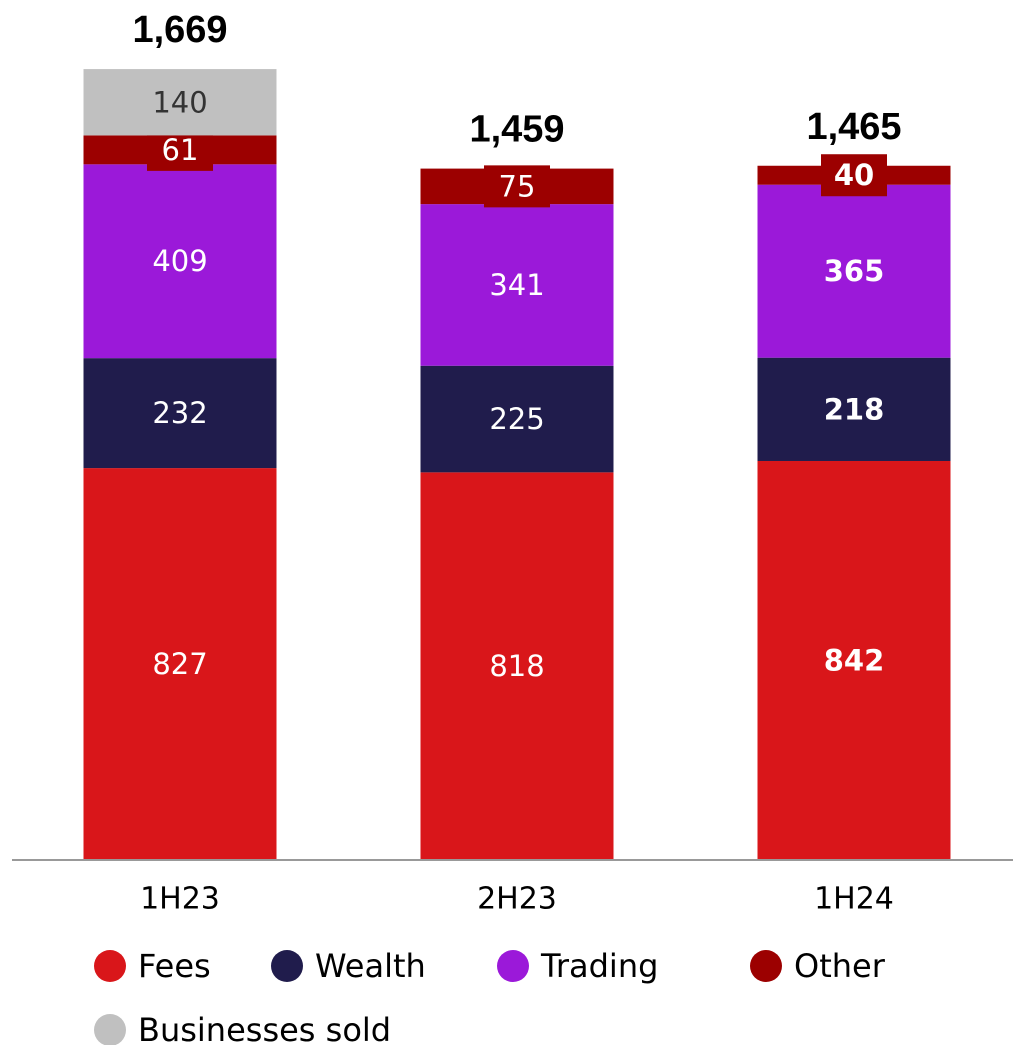  I want to click on legend-label: Trading, so click(599, 966).